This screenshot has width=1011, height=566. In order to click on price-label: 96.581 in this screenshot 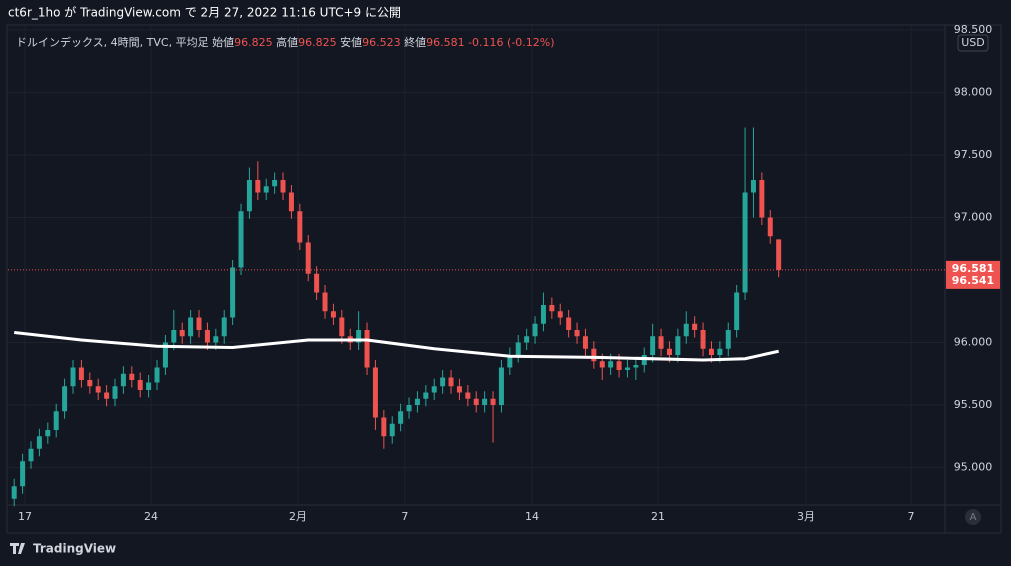, I will do `click(973, 268)`.